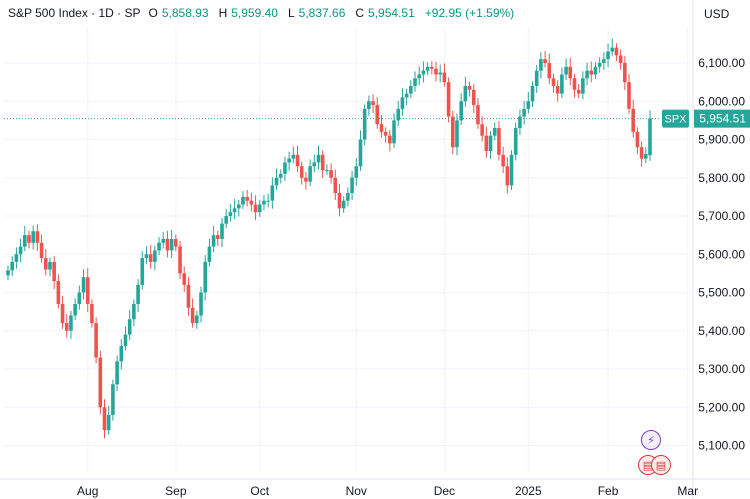  Describe the element at coordinates (717, 14) in the screenshot. I see `currency-label: USD` at that location.